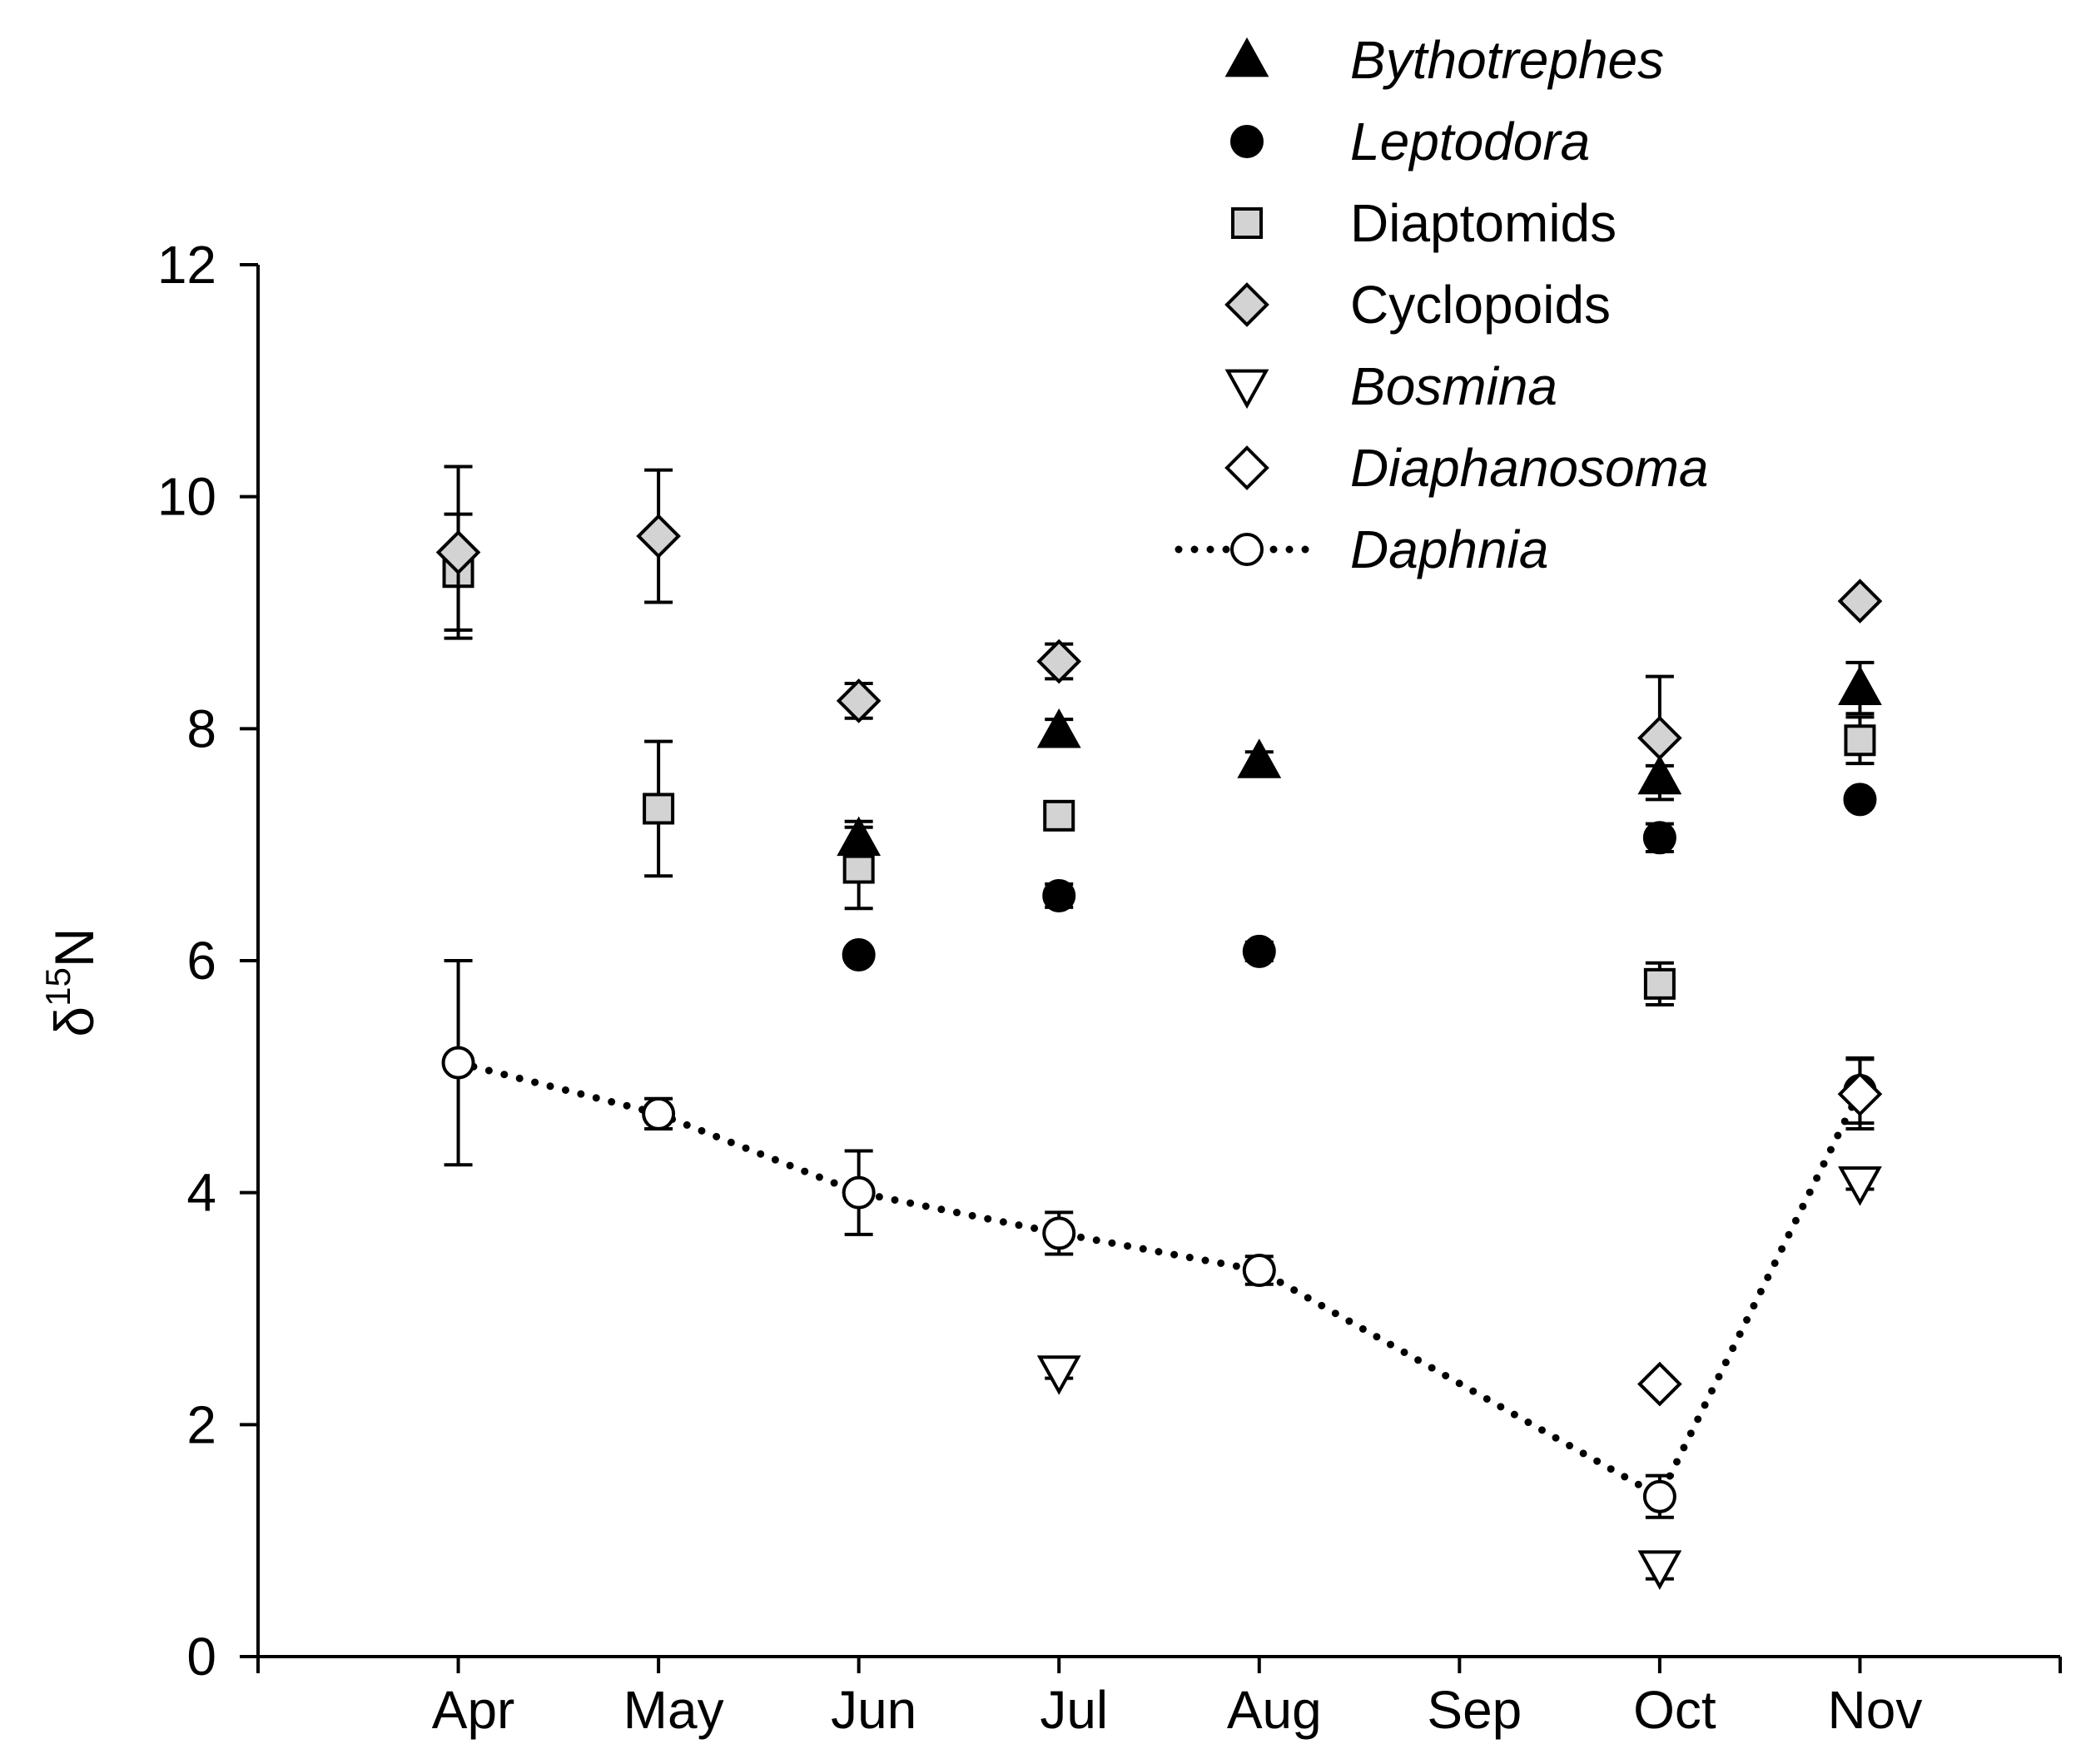 This screenshot has width=2081, height=1764. Describe the element at coordinates (74, 1021) in the screenshot. I see `y-axis-title-delta: δ` at that location.